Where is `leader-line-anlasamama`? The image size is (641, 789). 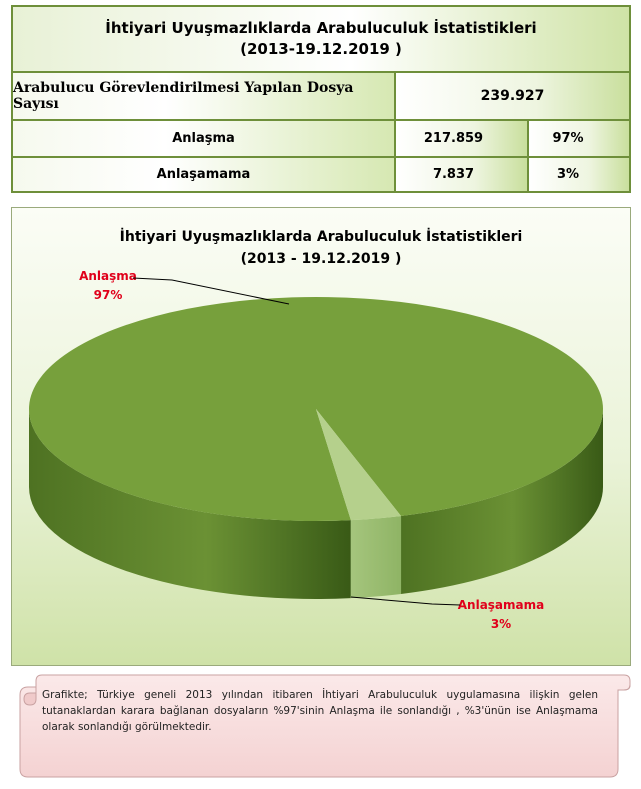 leader-line-anlasamama is located at coordinates (405, 601).